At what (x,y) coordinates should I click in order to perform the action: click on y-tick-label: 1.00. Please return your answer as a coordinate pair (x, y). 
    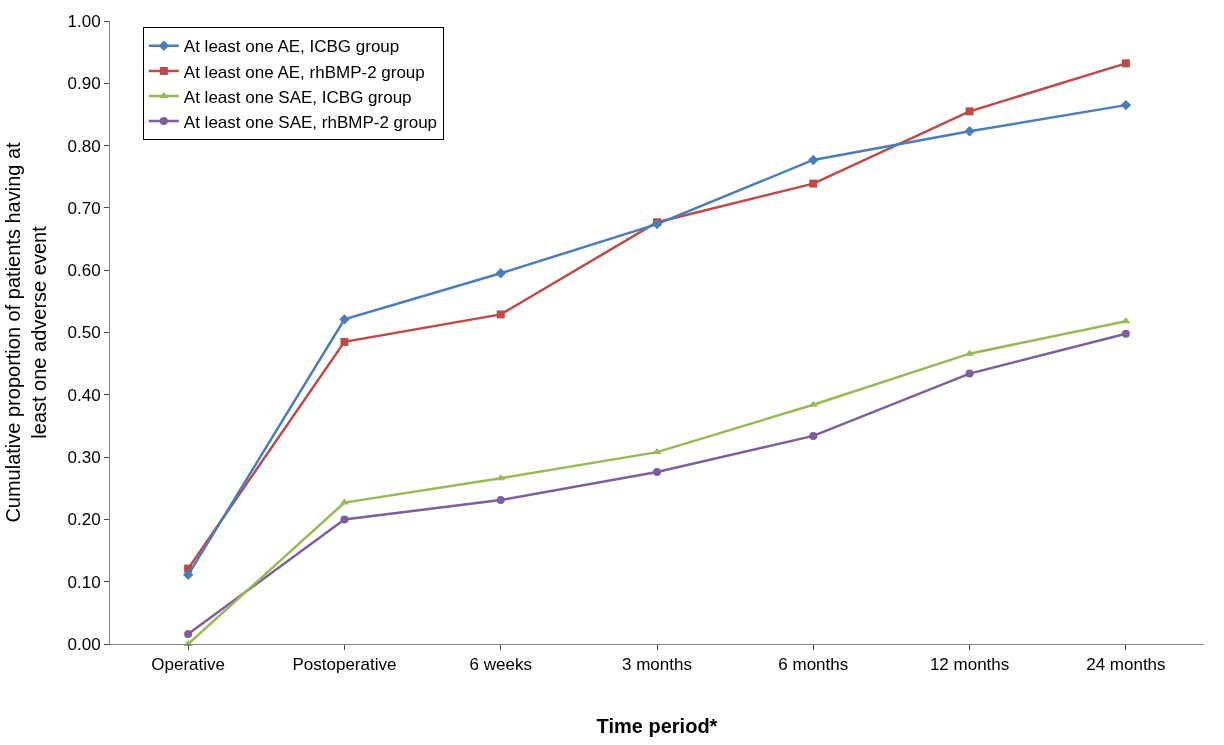
    Looking at the image, I should click on (84, 21).